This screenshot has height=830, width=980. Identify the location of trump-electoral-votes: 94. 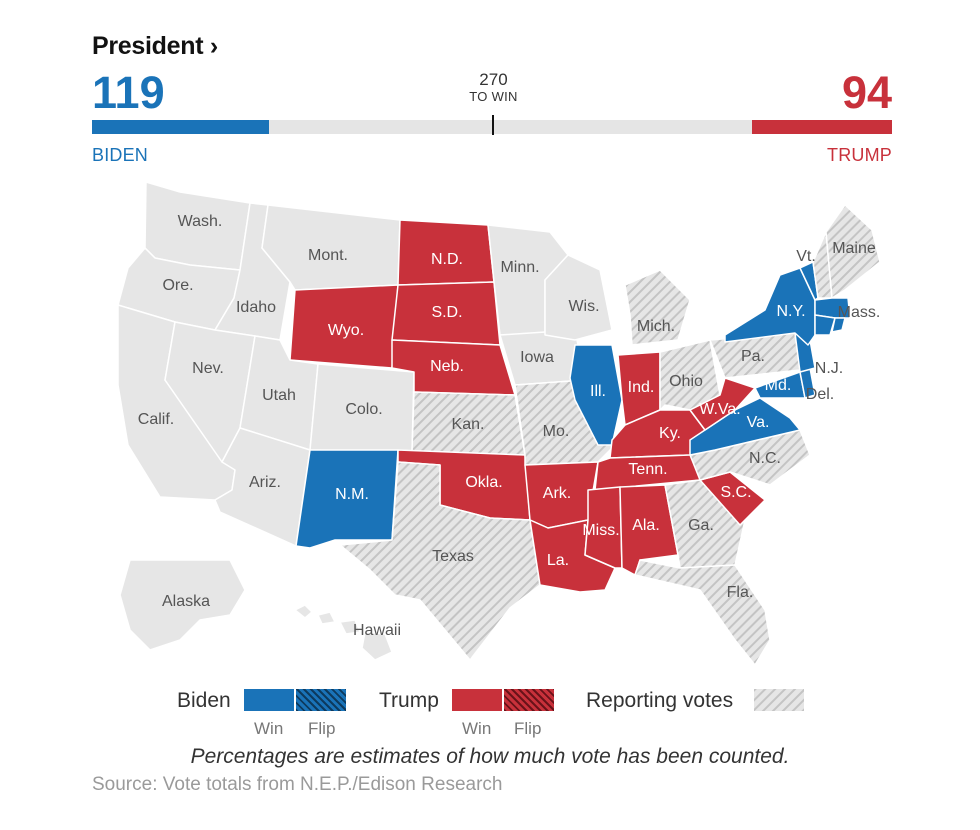
(866, 92).